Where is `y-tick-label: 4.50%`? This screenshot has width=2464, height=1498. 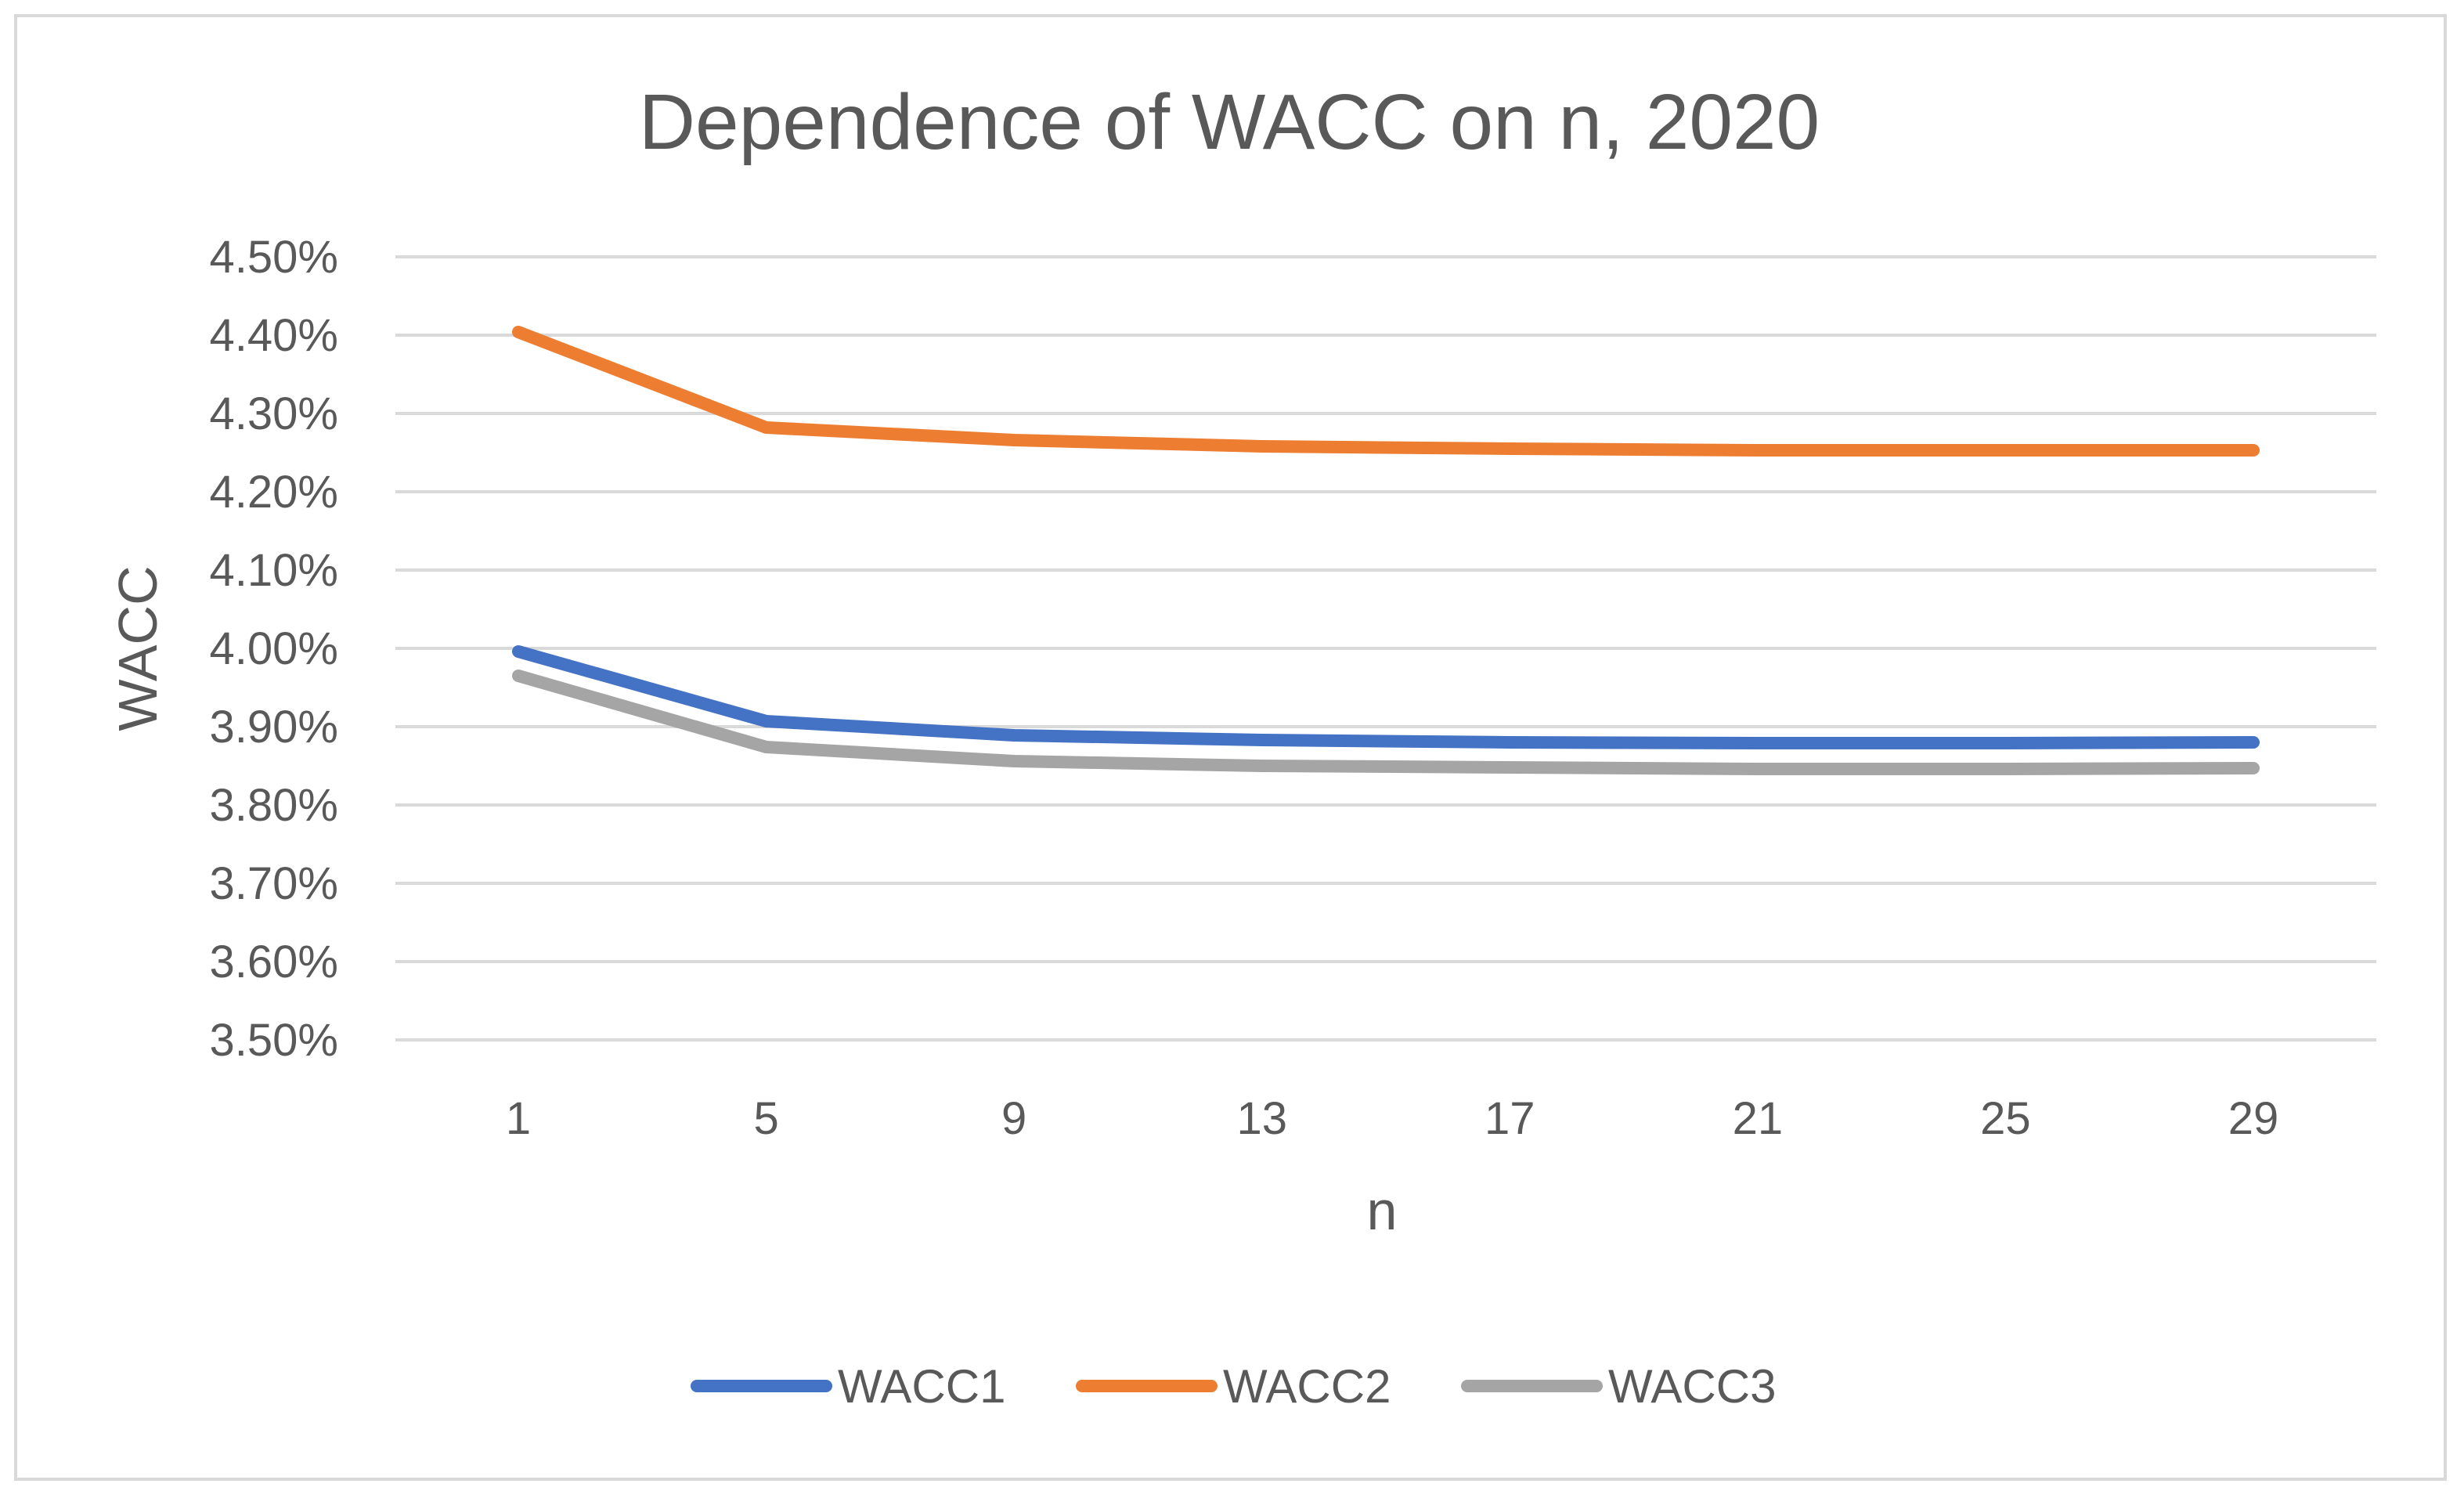 y-tick-label: 4.50% is located at coordinates (274, 257).